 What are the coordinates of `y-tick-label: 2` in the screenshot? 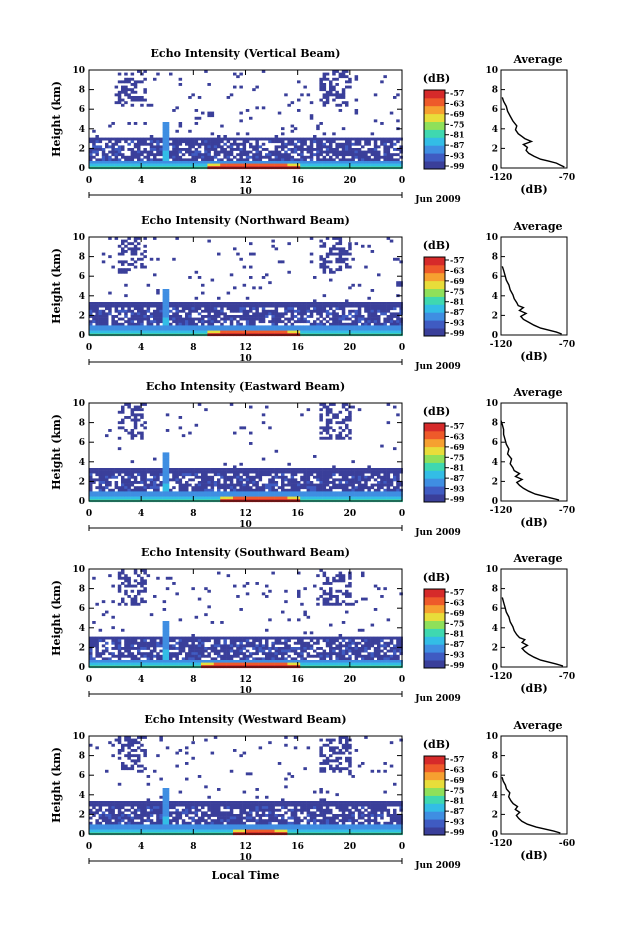 It's located at (82, 482).